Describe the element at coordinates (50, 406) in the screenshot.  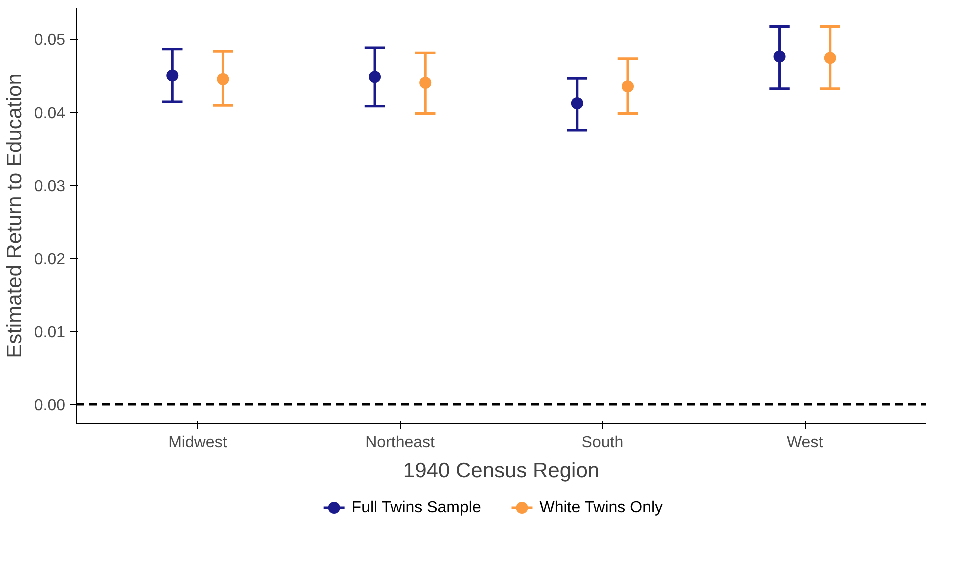
I see `y-tick-label: 0.00` at that location.